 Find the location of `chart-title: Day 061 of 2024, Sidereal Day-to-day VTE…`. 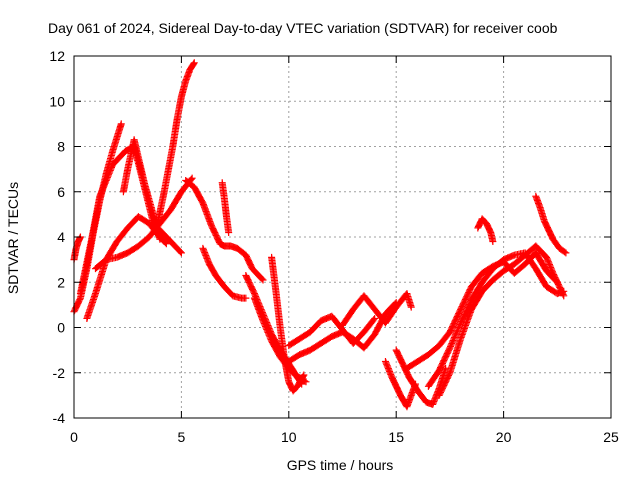

chart-title: Day 061 of 2024, Sidereal Day-to-day VTE… is located at coordinates (303, 28).